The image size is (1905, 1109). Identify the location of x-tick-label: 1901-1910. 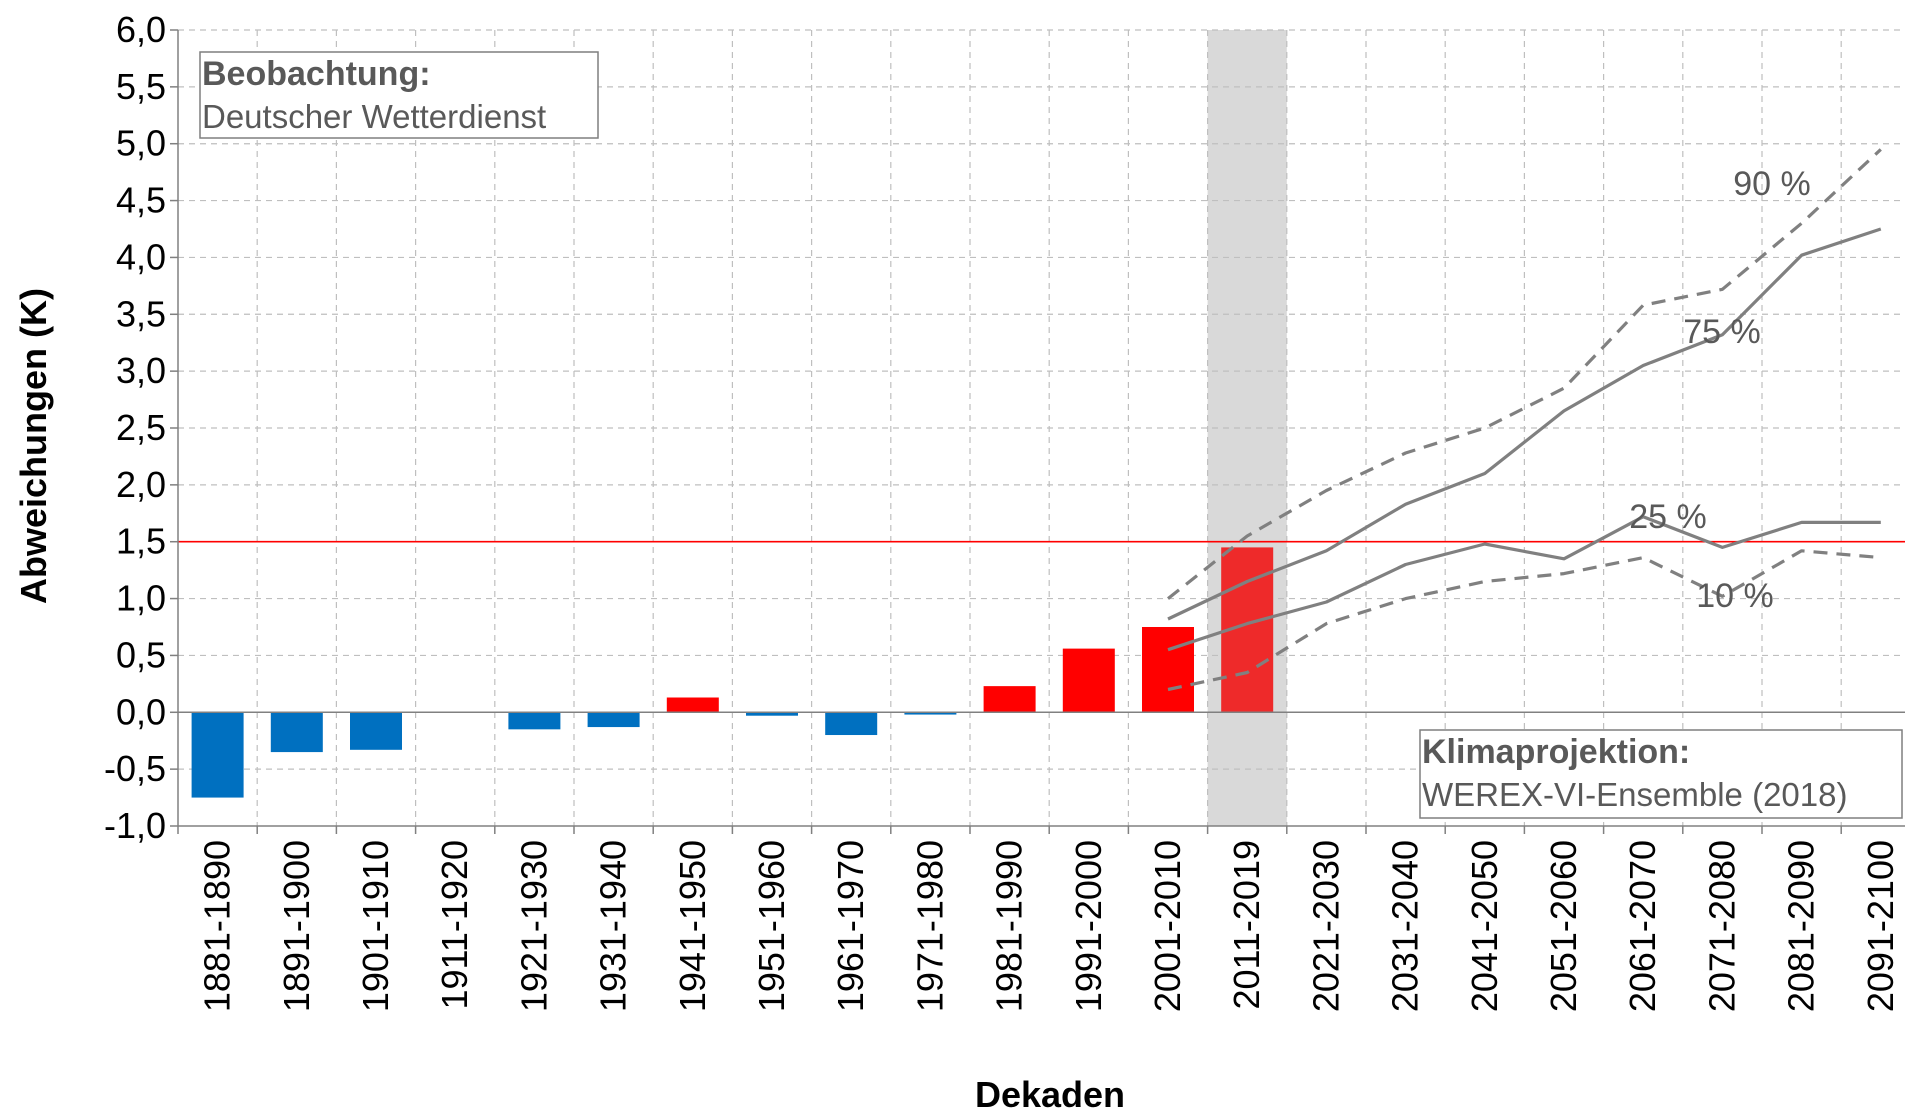
(375, 926).